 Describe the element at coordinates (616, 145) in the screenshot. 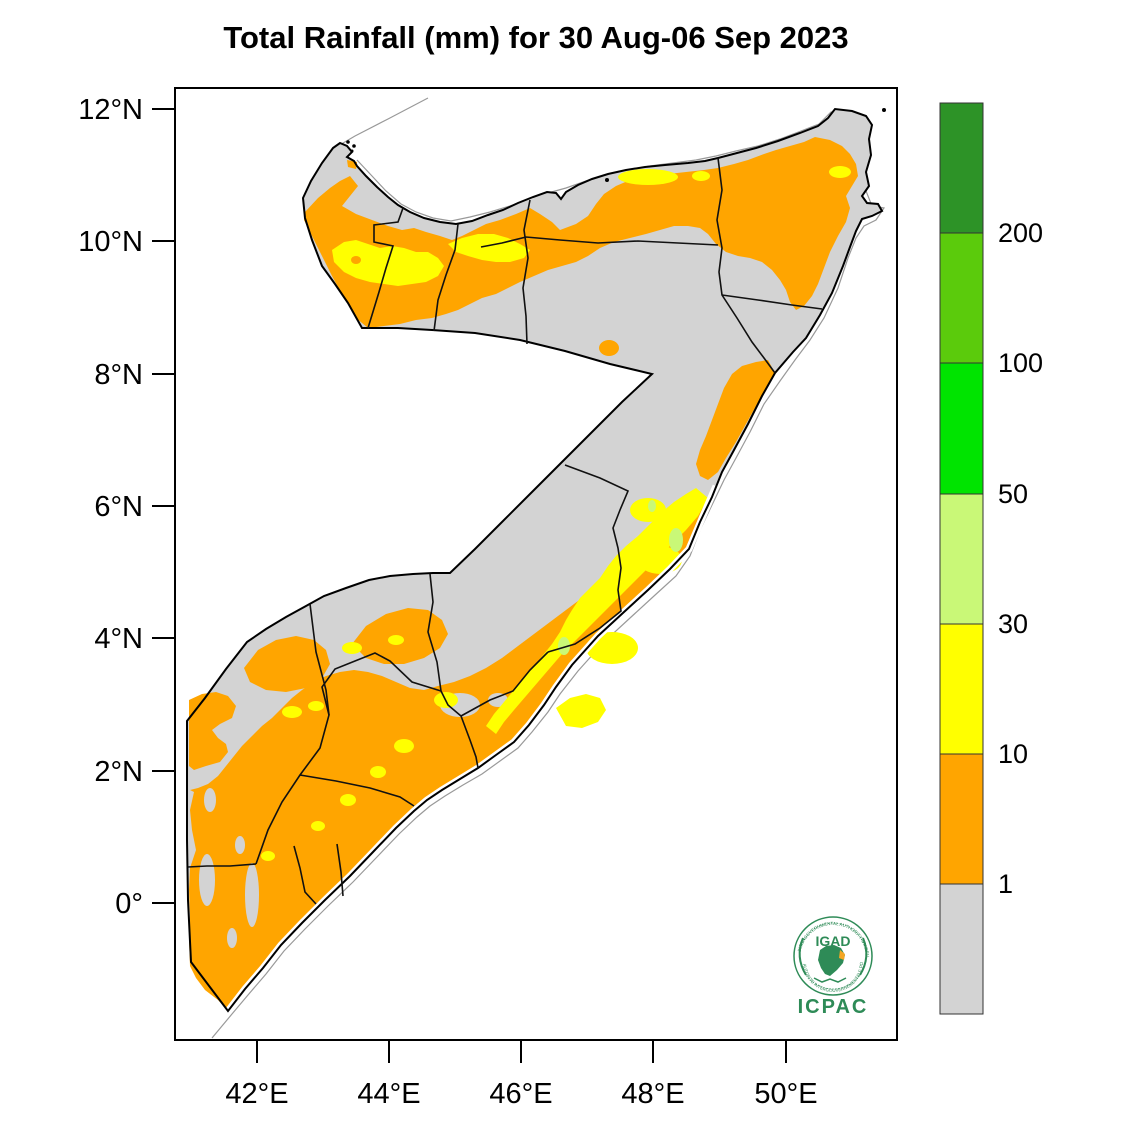

I see `island-dots` at that location.